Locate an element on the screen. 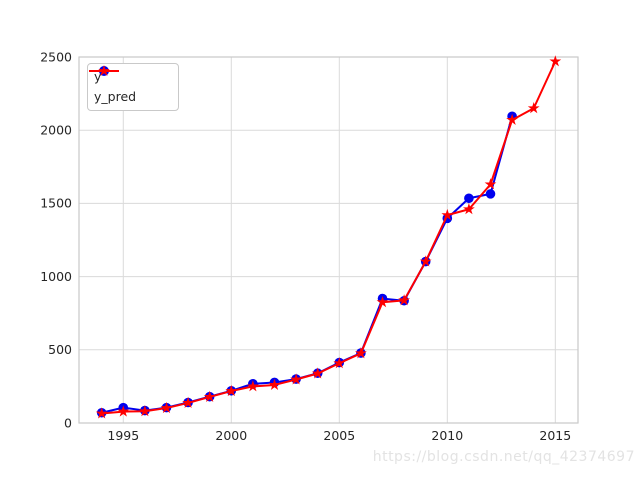 The image size is (640, 477). y-tick-label: 2000 is located at coordinates (56, 130).